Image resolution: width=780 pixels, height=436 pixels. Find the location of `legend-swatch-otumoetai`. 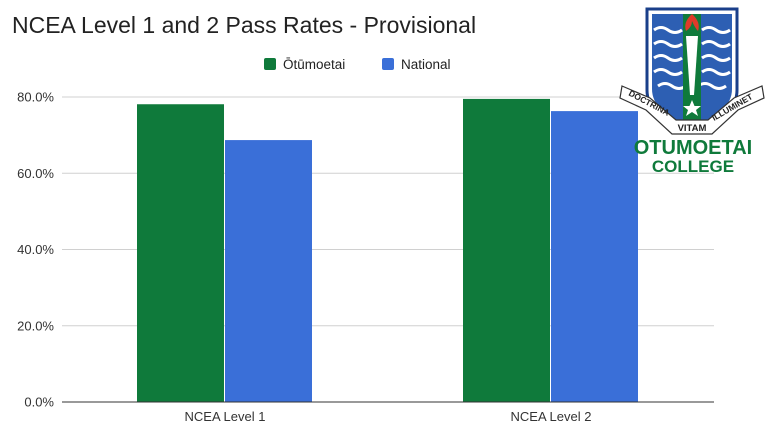

legend-swatch-otumoetai is located at coordinates (270, 64).